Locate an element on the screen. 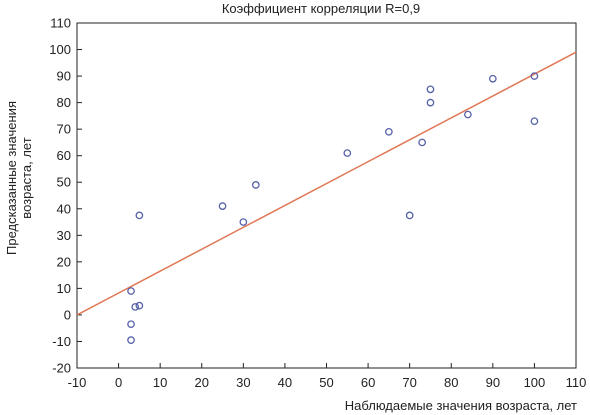  x-tick-label: 10 is located at coordinates (160, 382).